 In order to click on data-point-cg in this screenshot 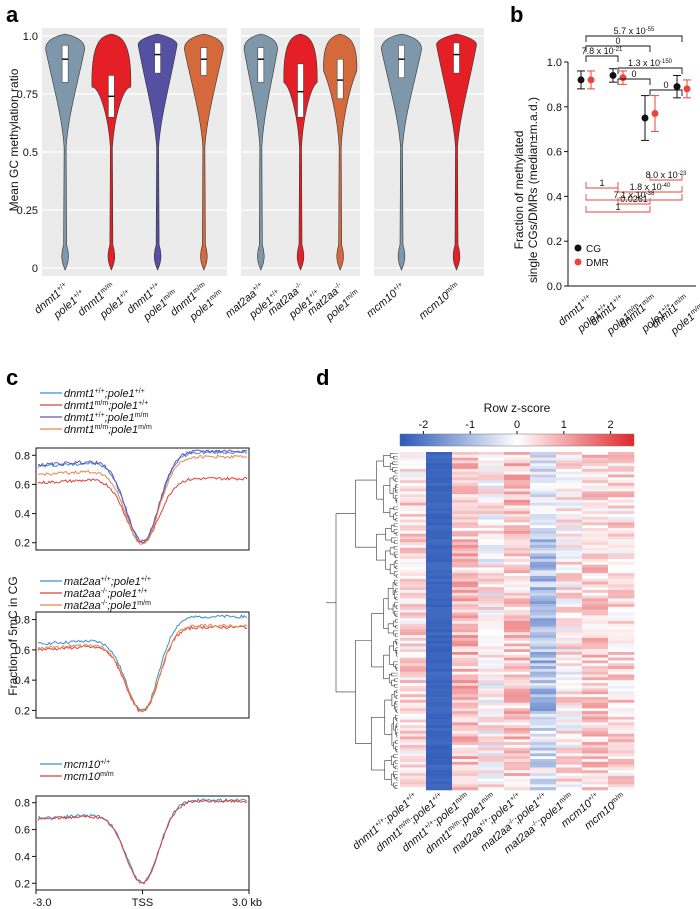, I will do `click(677, 87)`.